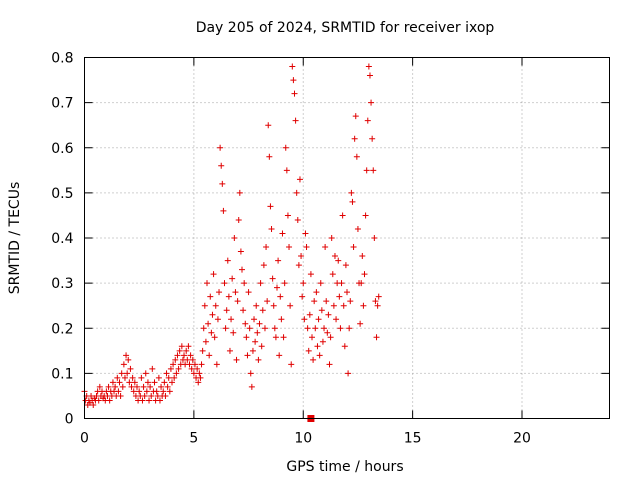  I want to click on y-tick-label: 0.8, so click(62, 59).